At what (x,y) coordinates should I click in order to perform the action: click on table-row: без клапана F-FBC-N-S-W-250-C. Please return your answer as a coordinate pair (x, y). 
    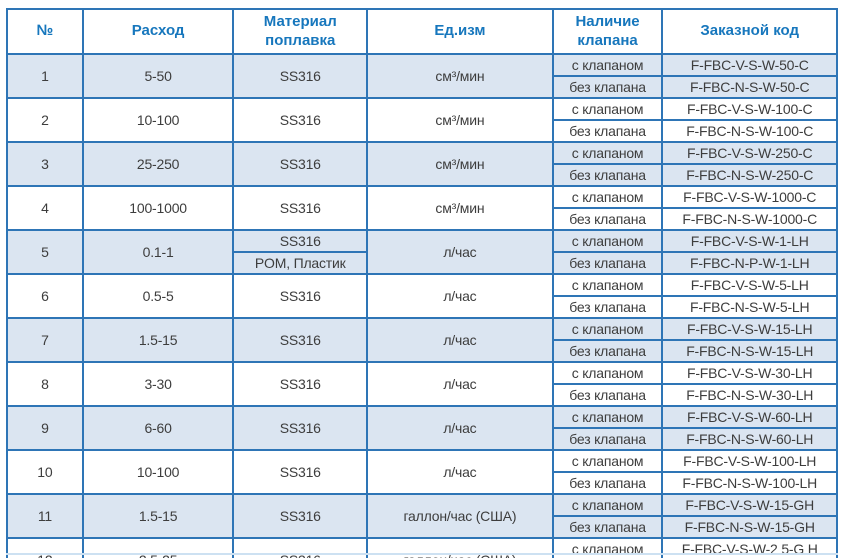
    Looking at the image, I should click on (422, 175).